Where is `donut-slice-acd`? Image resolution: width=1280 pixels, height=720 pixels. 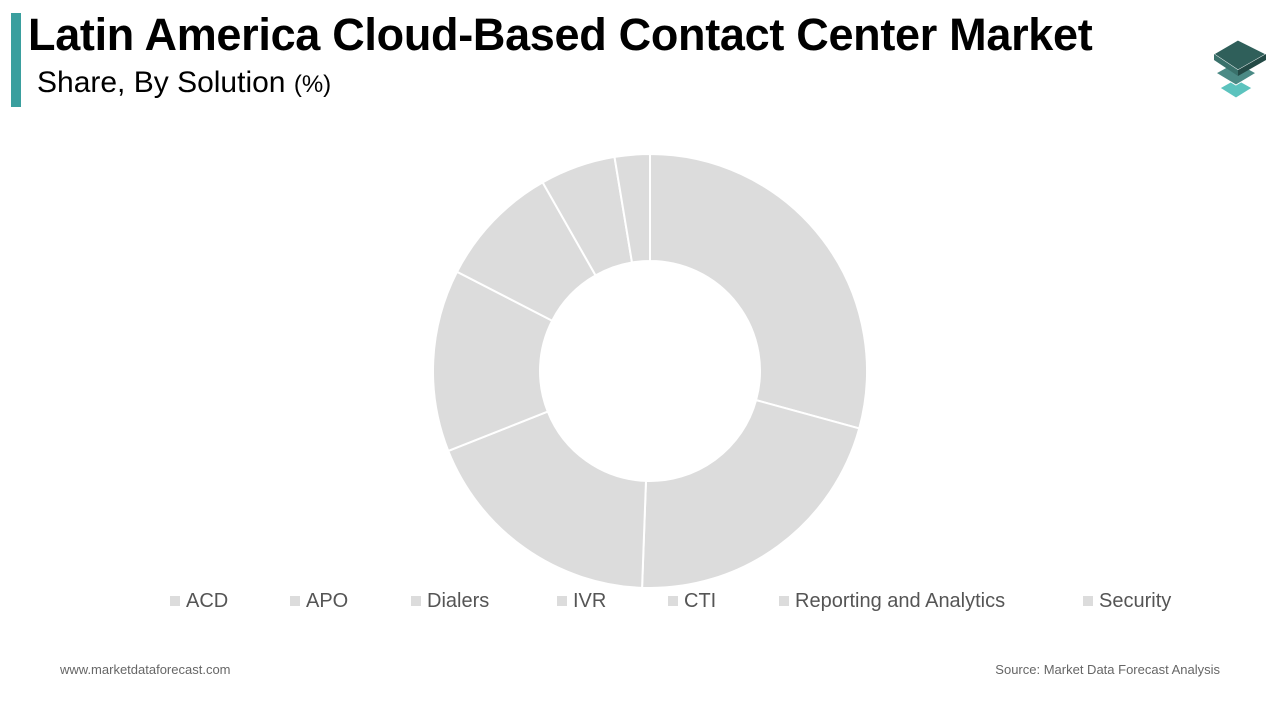 donut-slice-acd is located at coordinates (758, 291).